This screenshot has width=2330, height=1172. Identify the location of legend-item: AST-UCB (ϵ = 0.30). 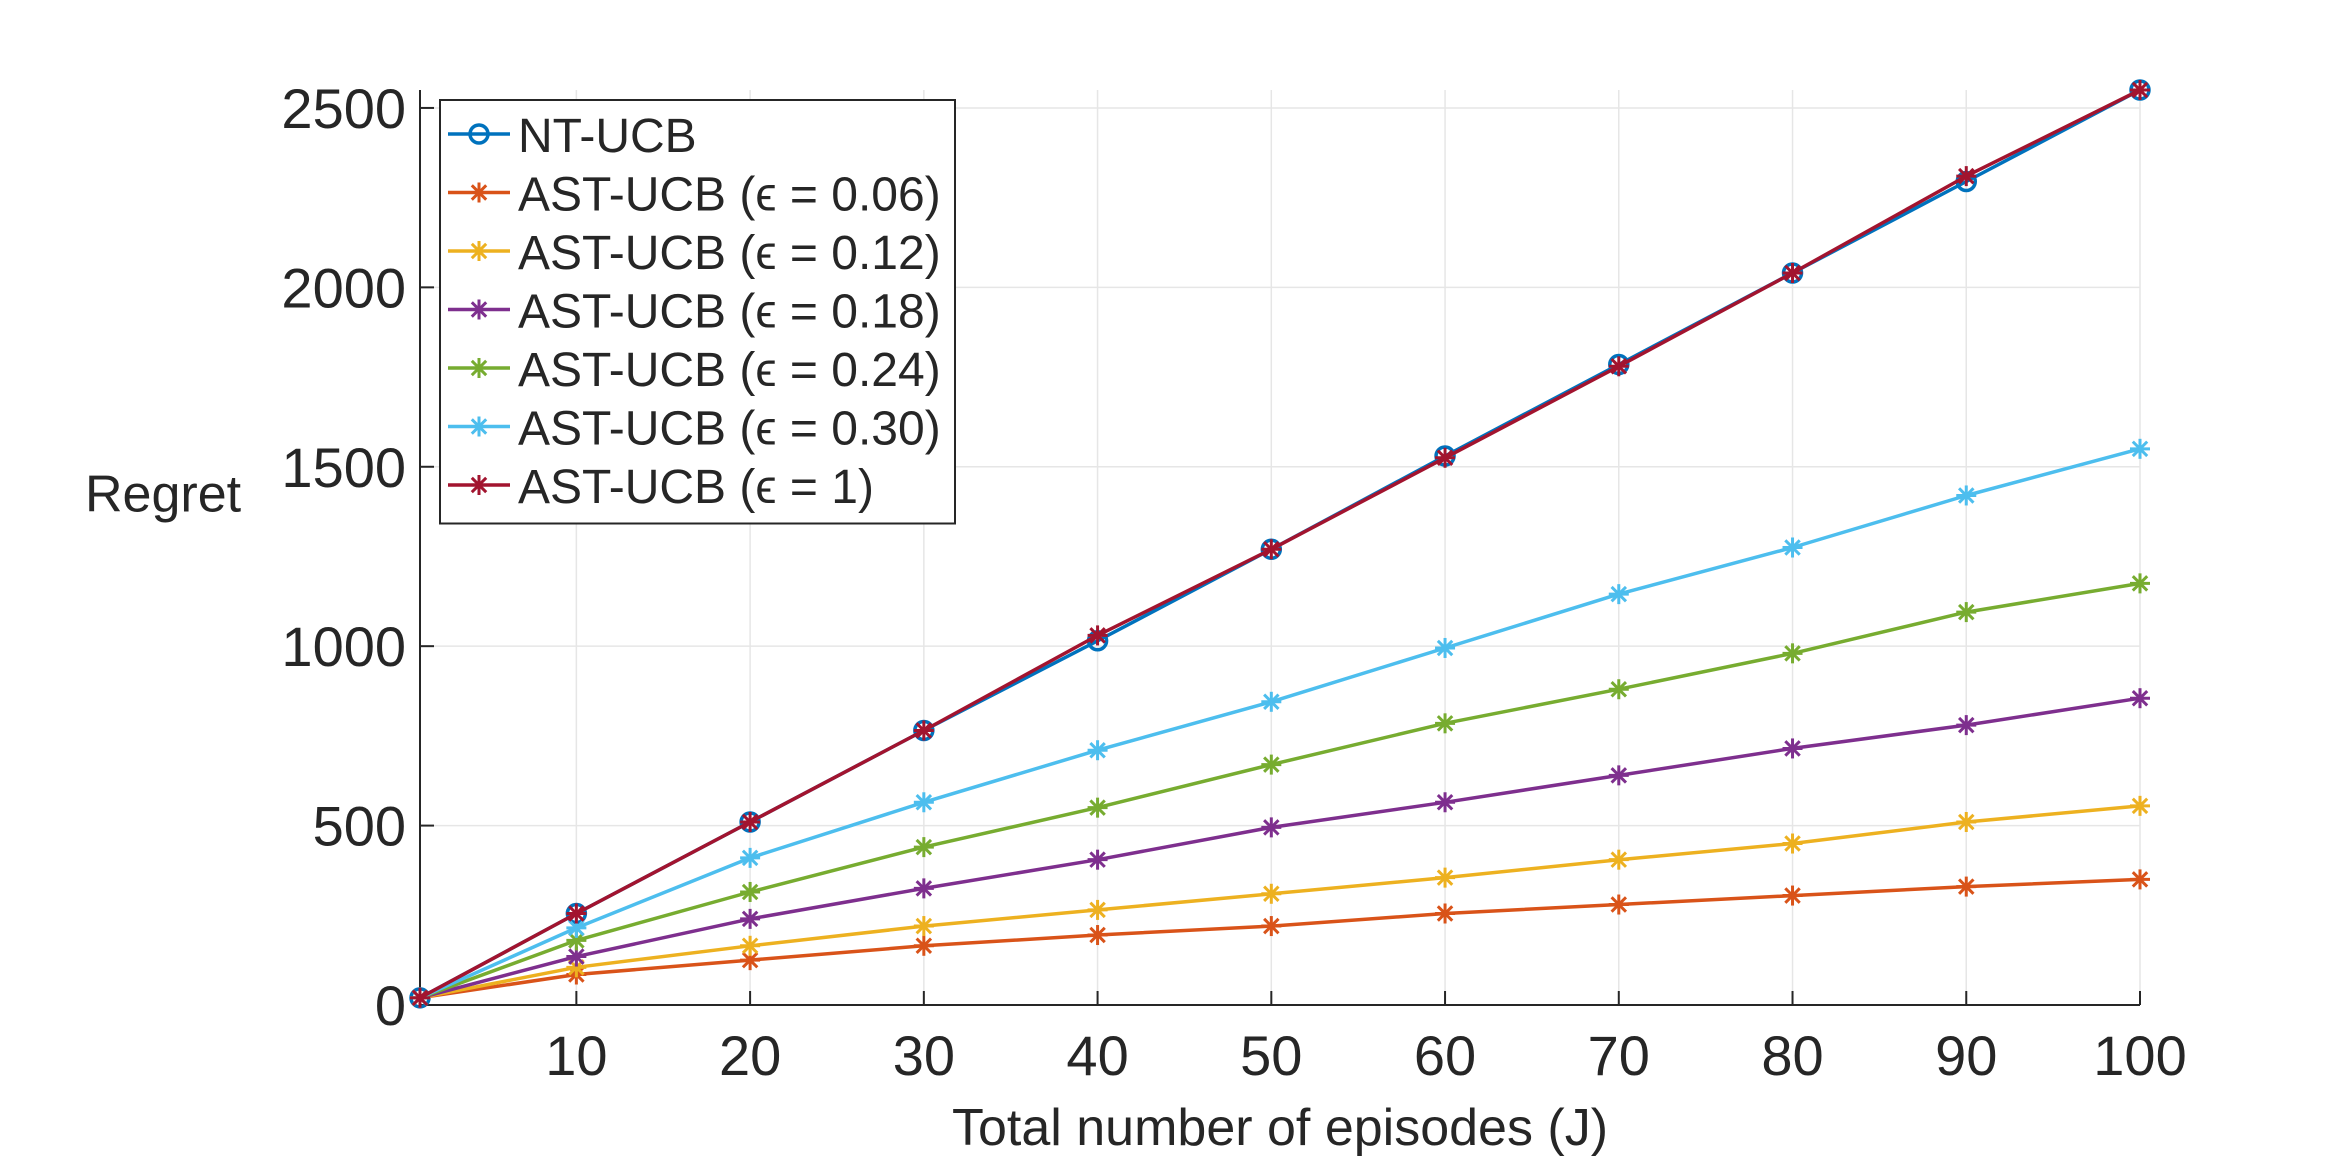
(694, 429).